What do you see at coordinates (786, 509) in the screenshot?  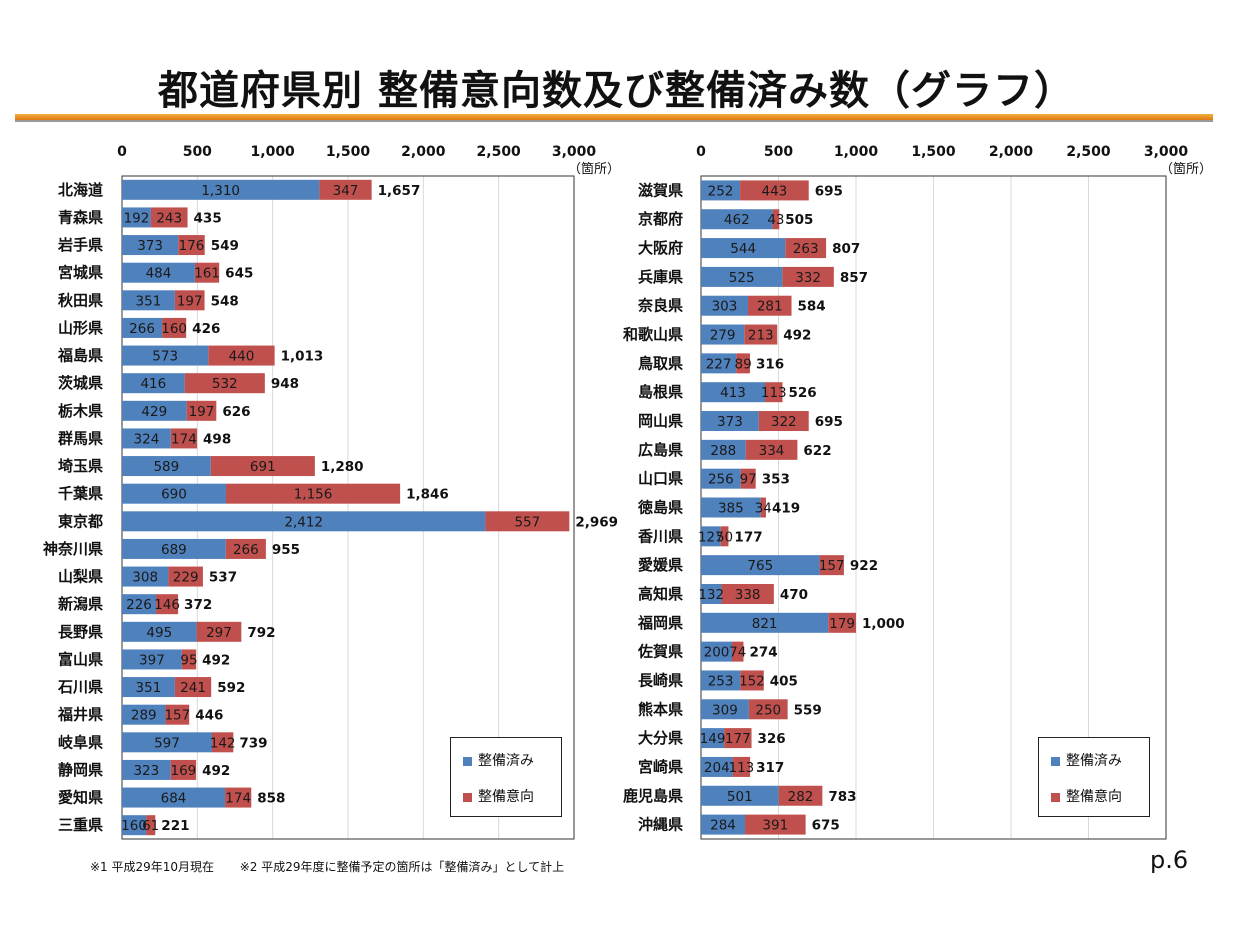 I see `right-label-total: 419` at bounding box center [786, 509].